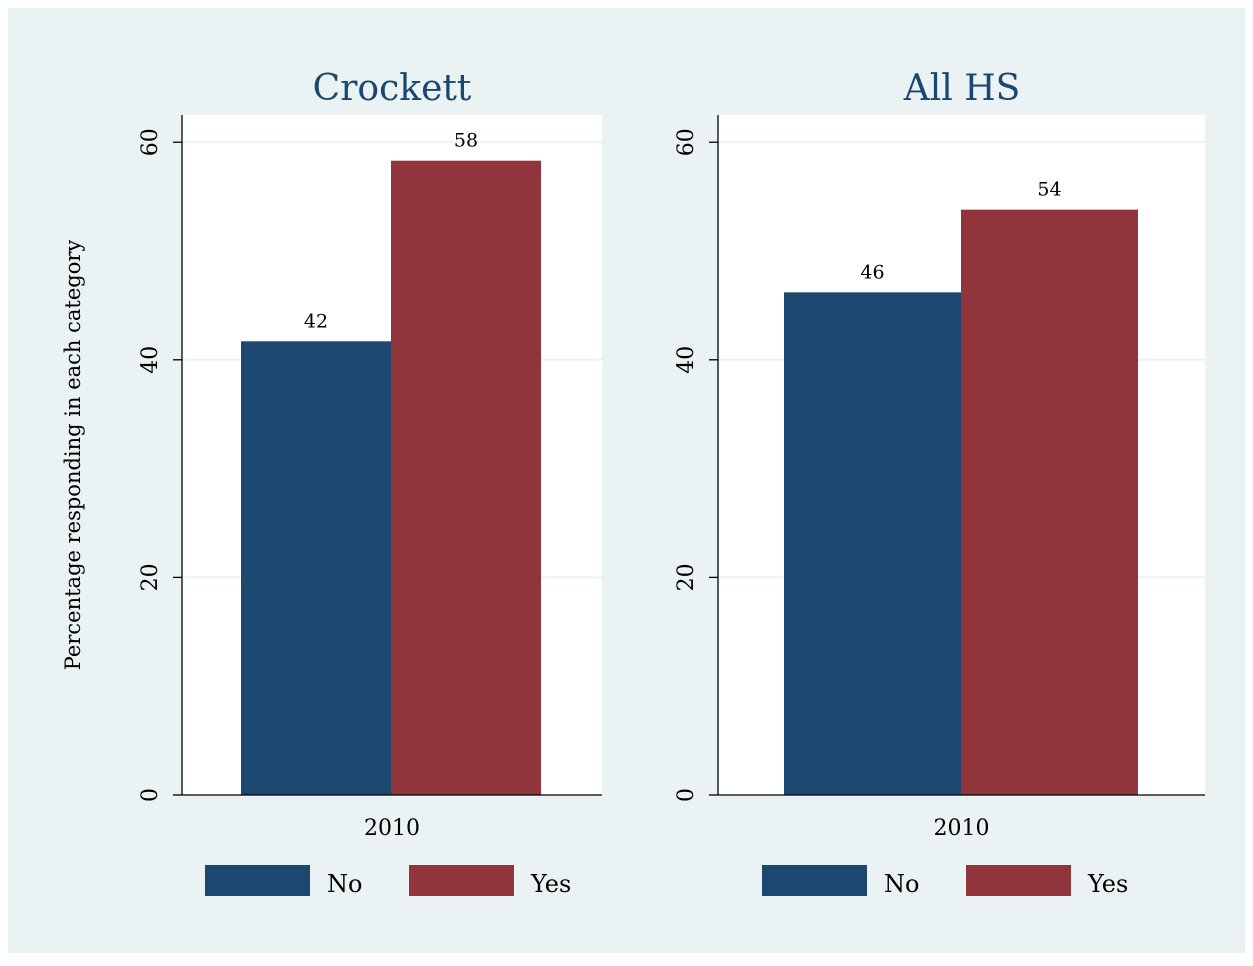 Image resolution: width=1253 pixels, height=966 pixels. I want to click on y-axis-label: Percentage responding in each category, so click(73, 455).